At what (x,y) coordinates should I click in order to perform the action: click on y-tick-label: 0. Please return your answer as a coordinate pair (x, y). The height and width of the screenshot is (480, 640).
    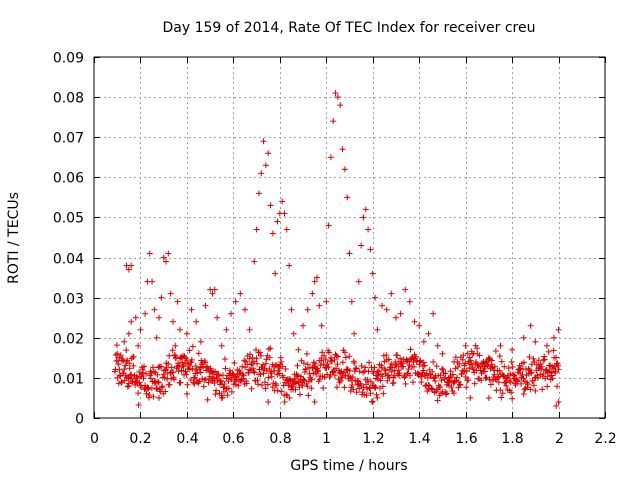
    Looking at the image, I should click on (79, 420).